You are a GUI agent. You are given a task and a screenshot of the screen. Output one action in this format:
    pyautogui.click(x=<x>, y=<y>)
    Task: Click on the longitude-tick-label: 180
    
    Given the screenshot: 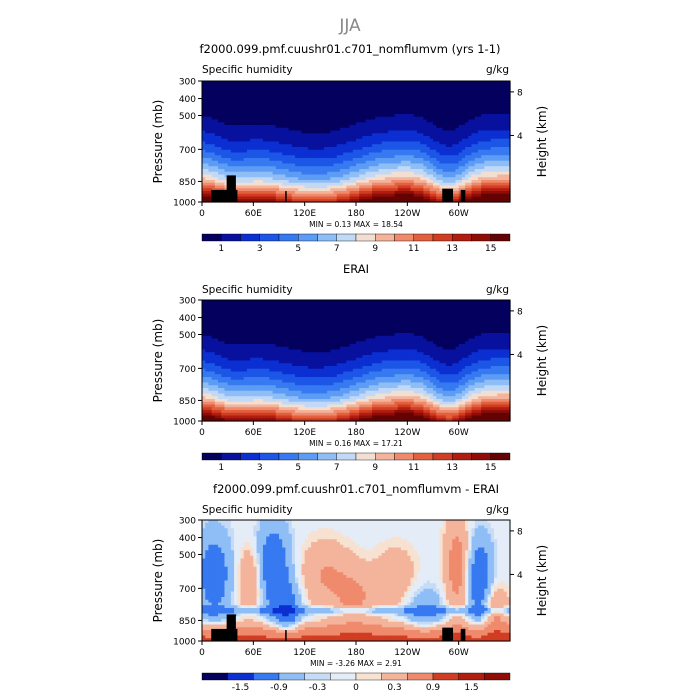 What is the action you would take?
    pyautogui.click(x=355, y=214)
    